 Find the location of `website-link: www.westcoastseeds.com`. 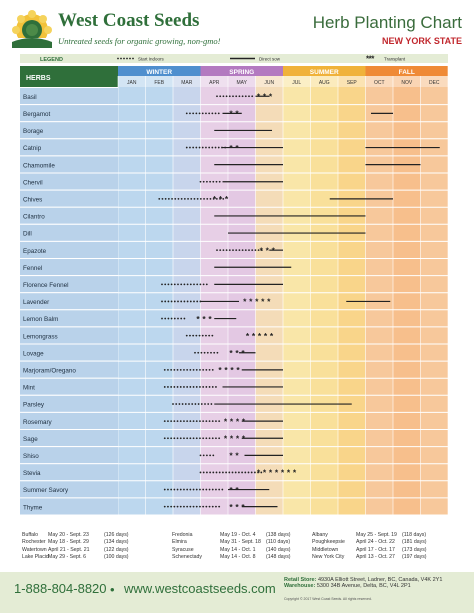

website-link: www.westcoastseeds.com is located at coordinates (200, 588).